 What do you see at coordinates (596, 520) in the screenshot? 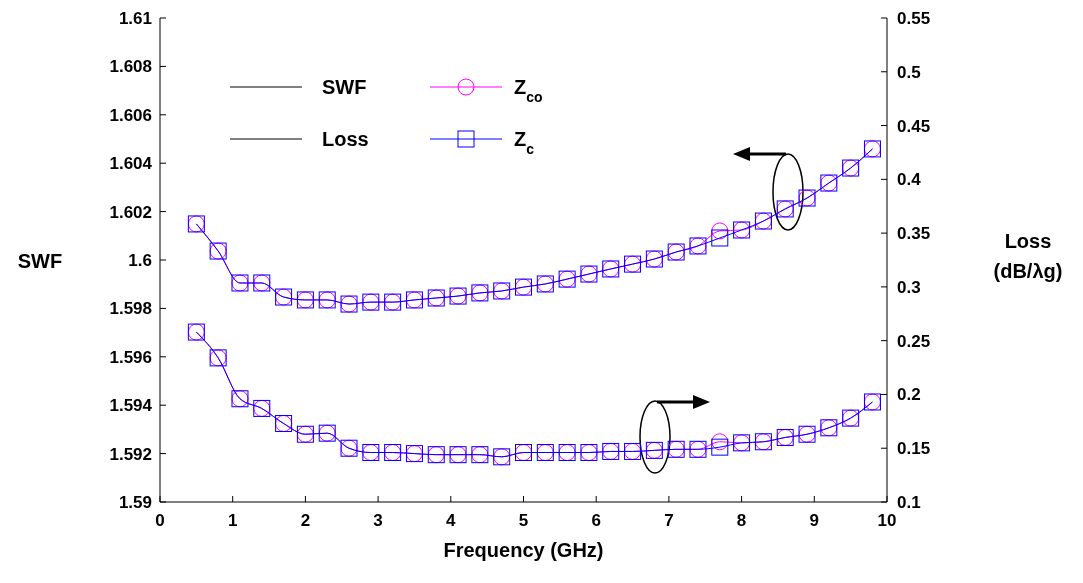
I see `x-tick-label: 6` at bounding box center [596, 520].